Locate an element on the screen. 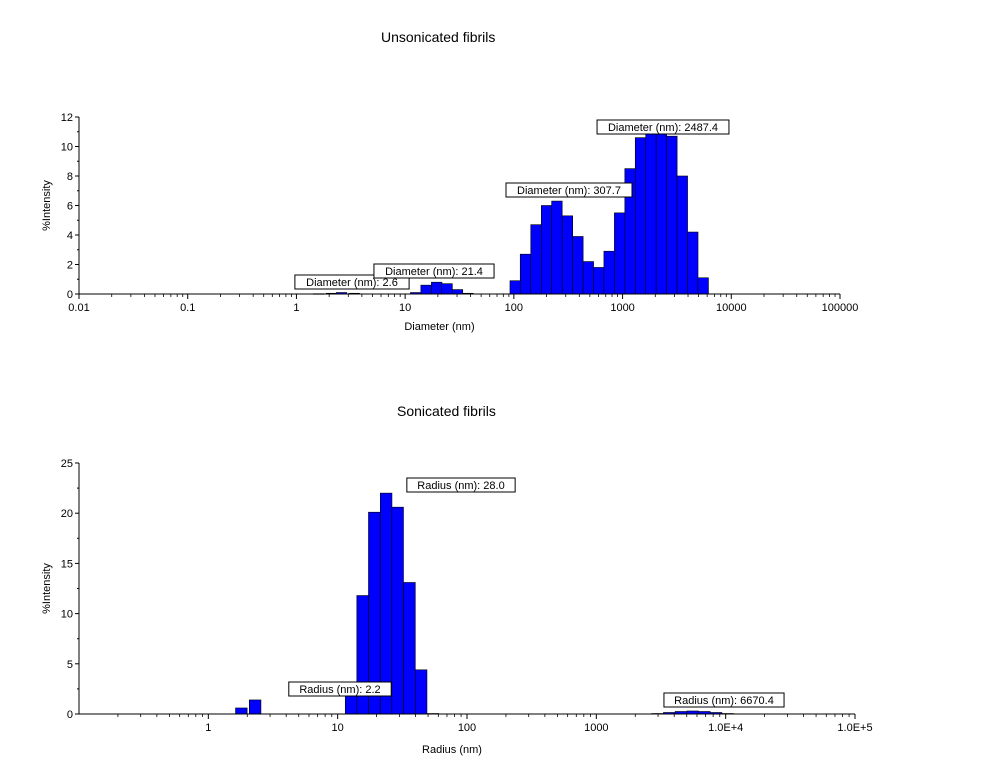 The width and height of the screenshot is (988, 773). y-tick-label: 25 is located at coordinates (67, 464).